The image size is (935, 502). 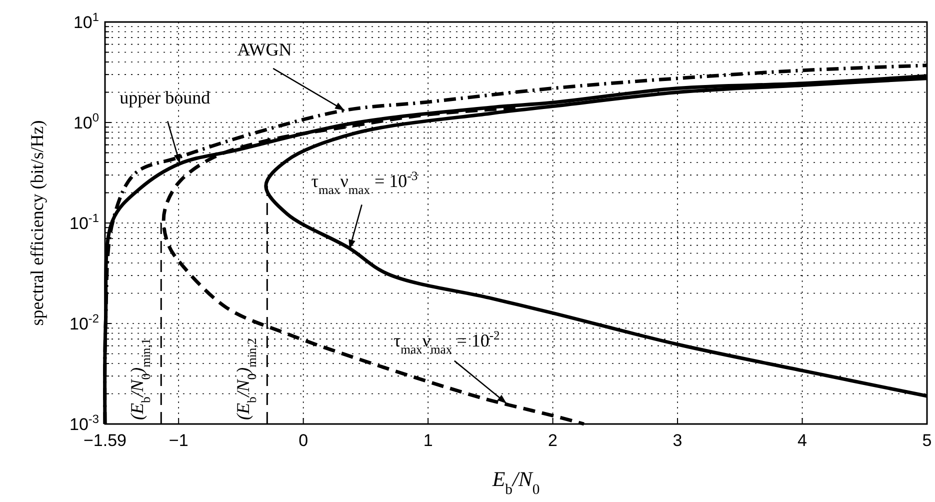 I want to click on annotation: τ$_{max}$ν$_{max}$ = 10$^{-3}$, so click(x=364, y=183).